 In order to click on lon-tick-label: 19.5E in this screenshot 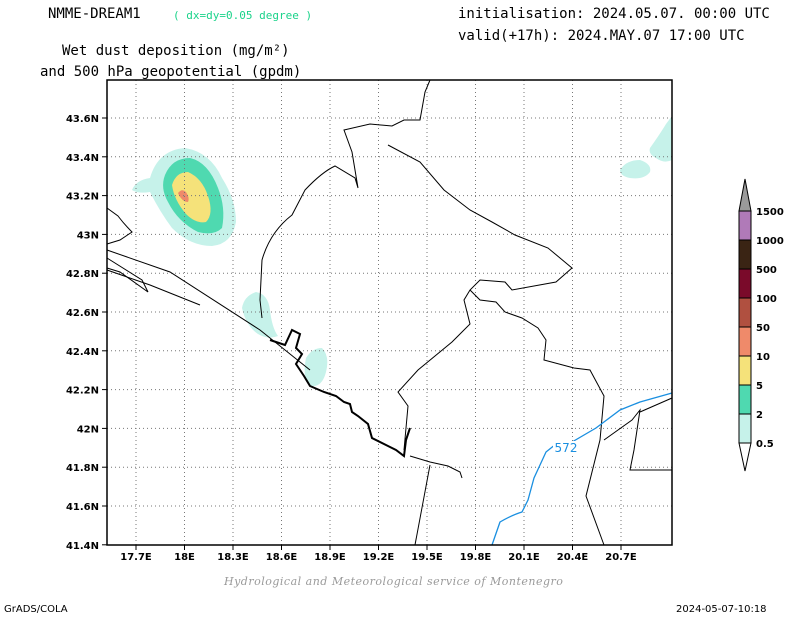, I will do `click(427, 557)`.